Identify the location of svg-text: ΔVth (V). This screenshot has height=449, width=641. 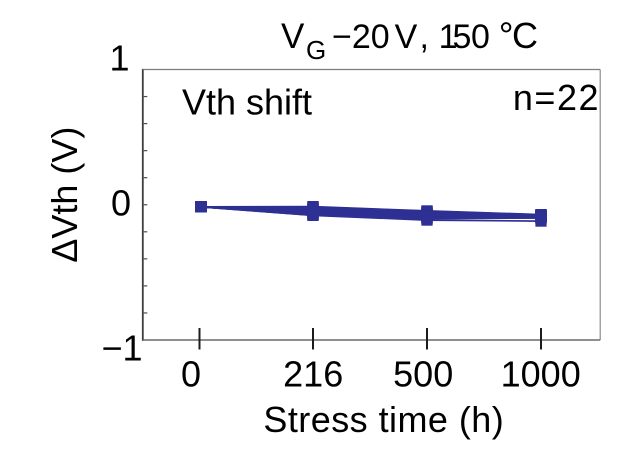
(64, 195).